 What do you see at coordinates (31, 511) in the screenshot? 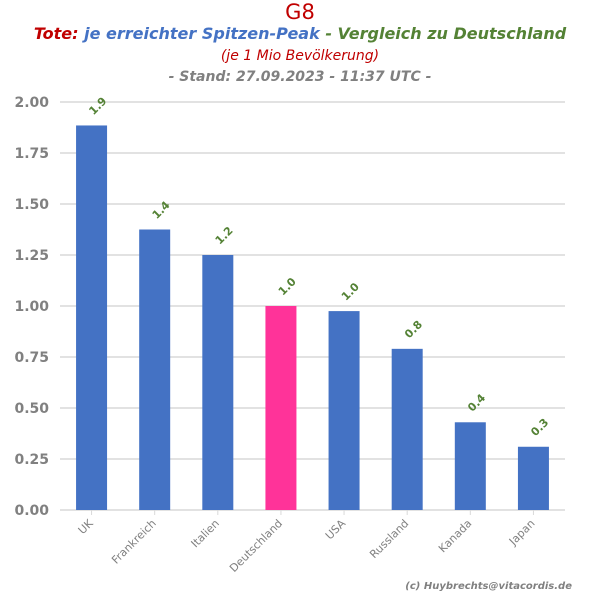
I see `y-tick-label: 0.00` at bounding box center [31, 511].